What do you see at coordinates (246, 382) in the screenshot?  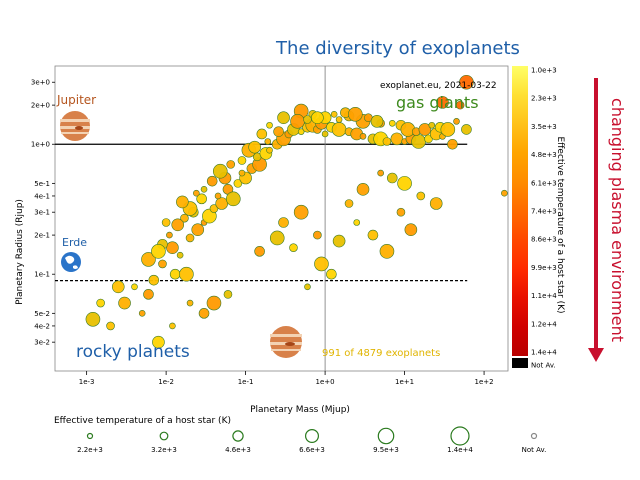 I see `x-tick-label: 1e-1` at bounding box center [246, 382].